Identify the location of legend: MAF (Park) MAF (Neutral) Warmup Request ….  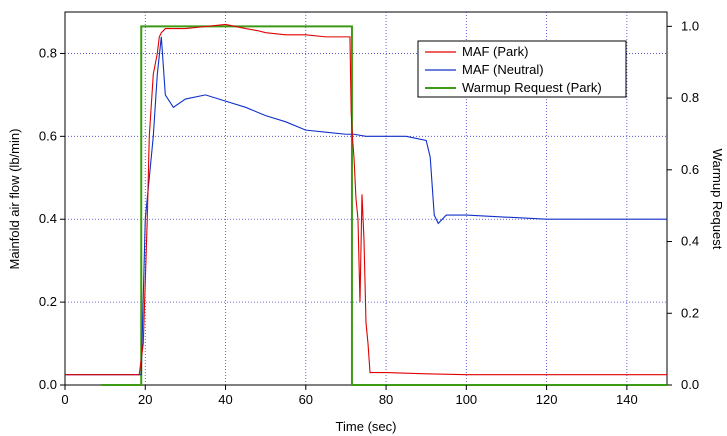
(522, 69).